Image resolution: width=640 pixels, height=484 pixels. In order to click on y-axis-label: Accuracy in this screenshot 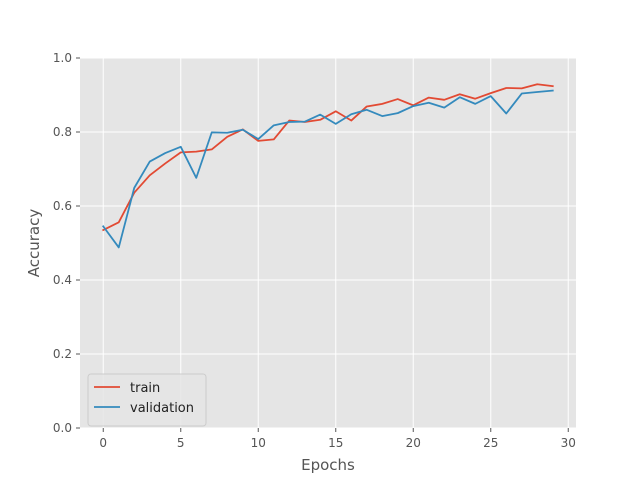, I will do `click(34, 243)`.